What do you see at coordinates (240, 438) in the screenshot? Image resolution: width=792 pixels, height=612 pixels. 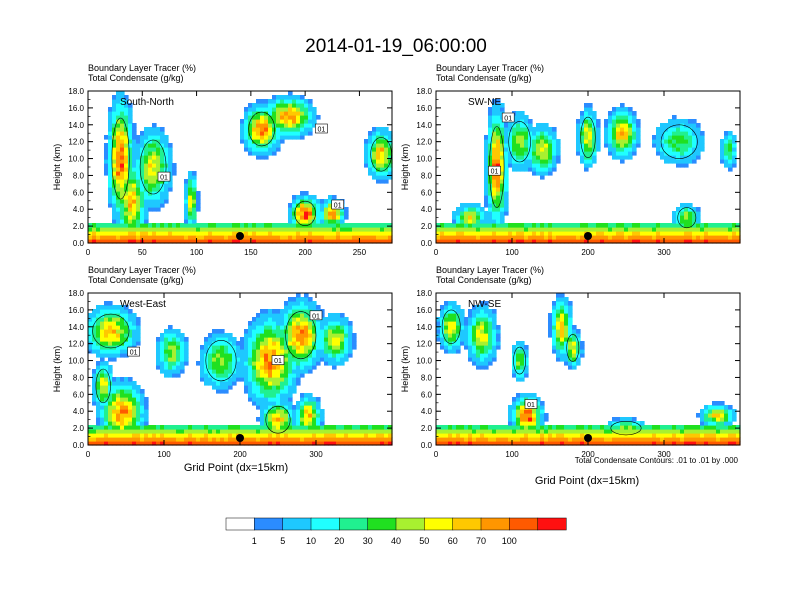 I see `location-marker` at bounding box center [240, 438].